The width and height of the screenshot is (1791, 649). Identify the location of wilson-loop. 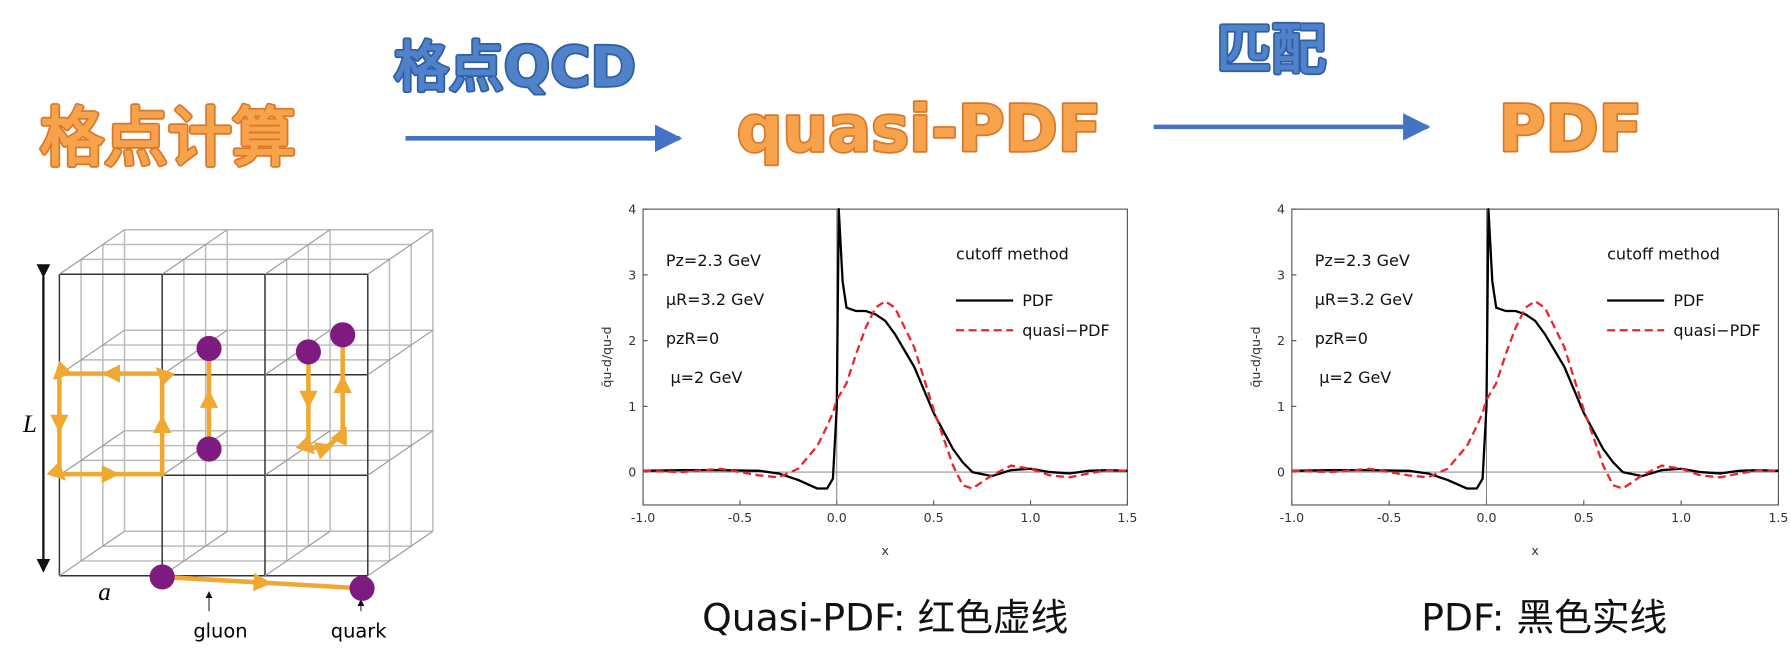
(110, 424).